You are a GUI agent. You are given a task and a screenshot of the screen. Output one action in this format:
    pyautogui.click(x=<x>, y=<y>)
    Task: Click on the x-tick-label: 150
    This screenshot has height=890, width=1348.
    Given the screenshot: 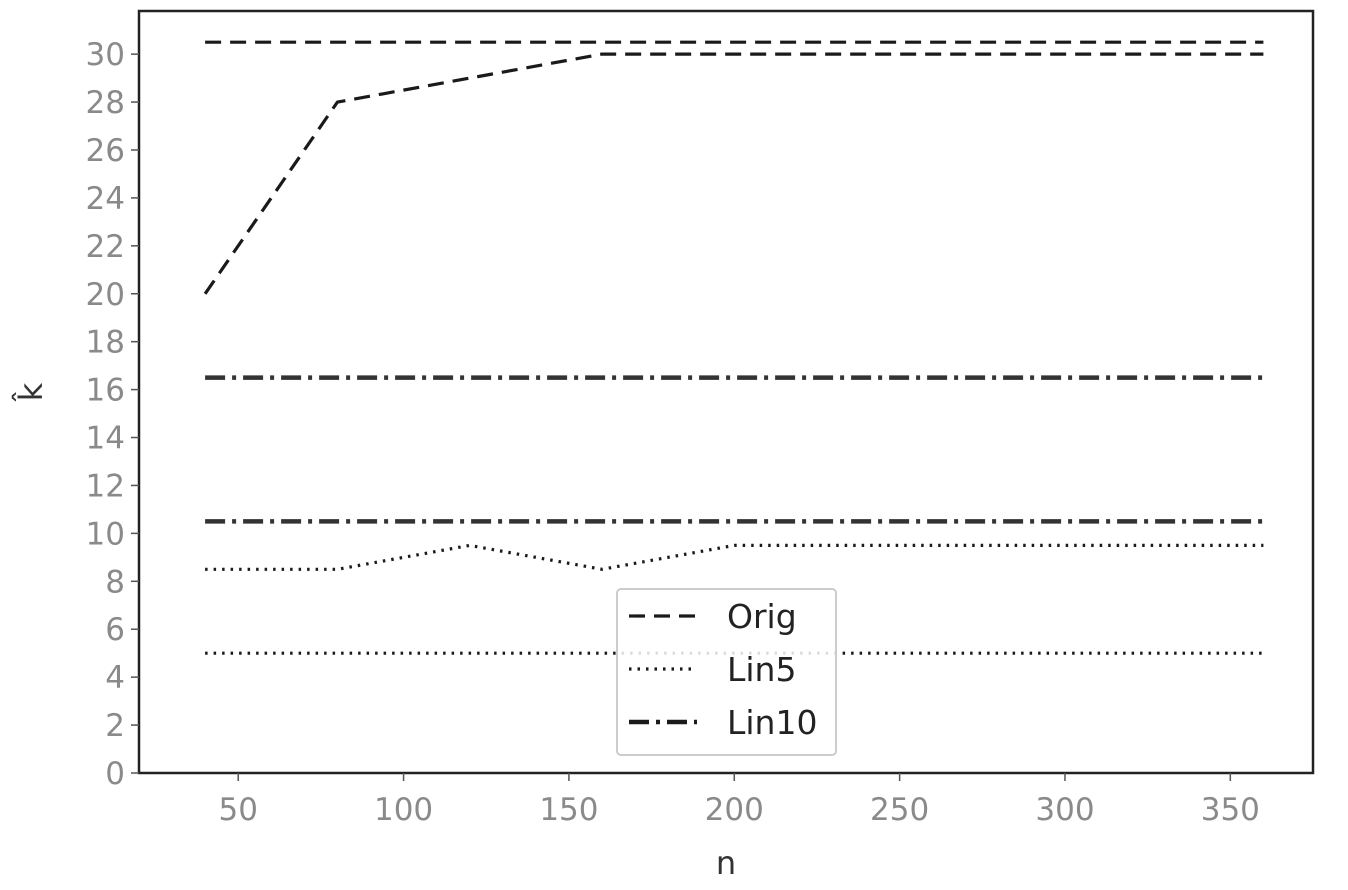 What is the action you would take?
    pyautogui.click(x=568, y=810)
    